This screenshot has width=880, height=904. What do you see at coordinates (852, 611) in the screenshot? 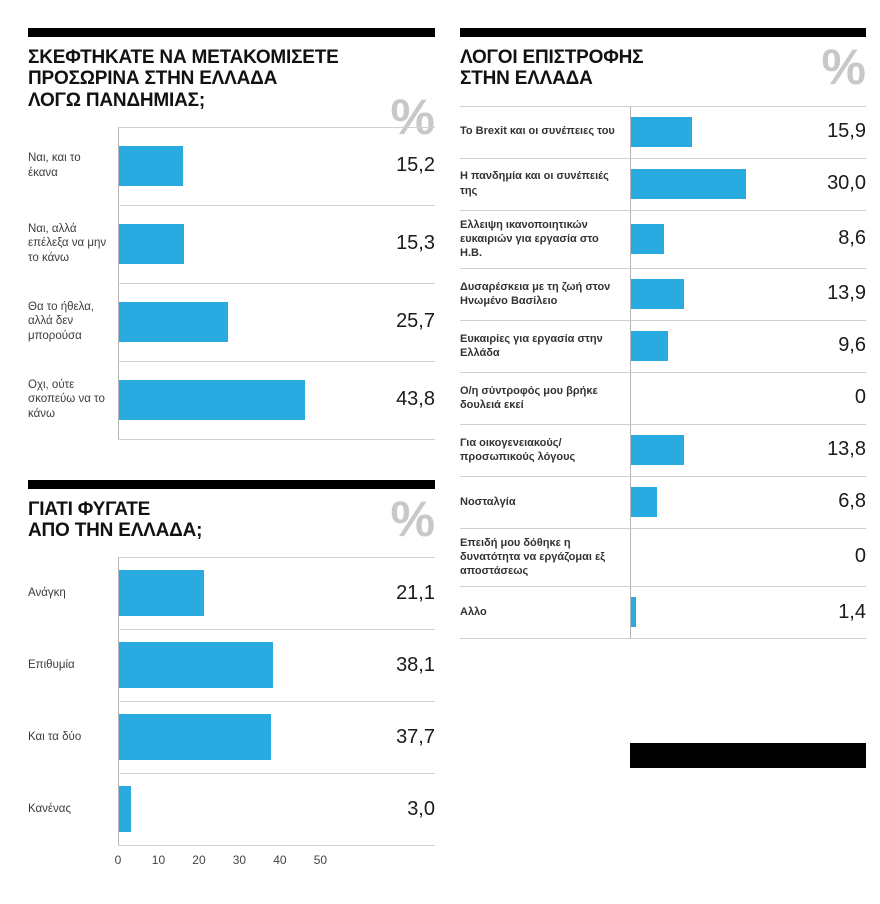
I see `bar-value: 1,4` at bounding box center [852, 611].